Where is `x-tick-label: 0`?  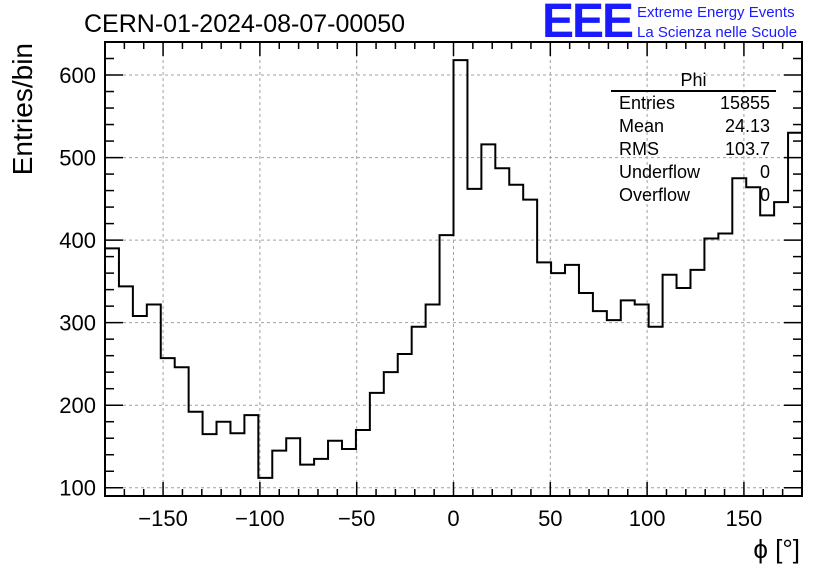 x-tick-label: 0 is located at coordinates (453, 518).